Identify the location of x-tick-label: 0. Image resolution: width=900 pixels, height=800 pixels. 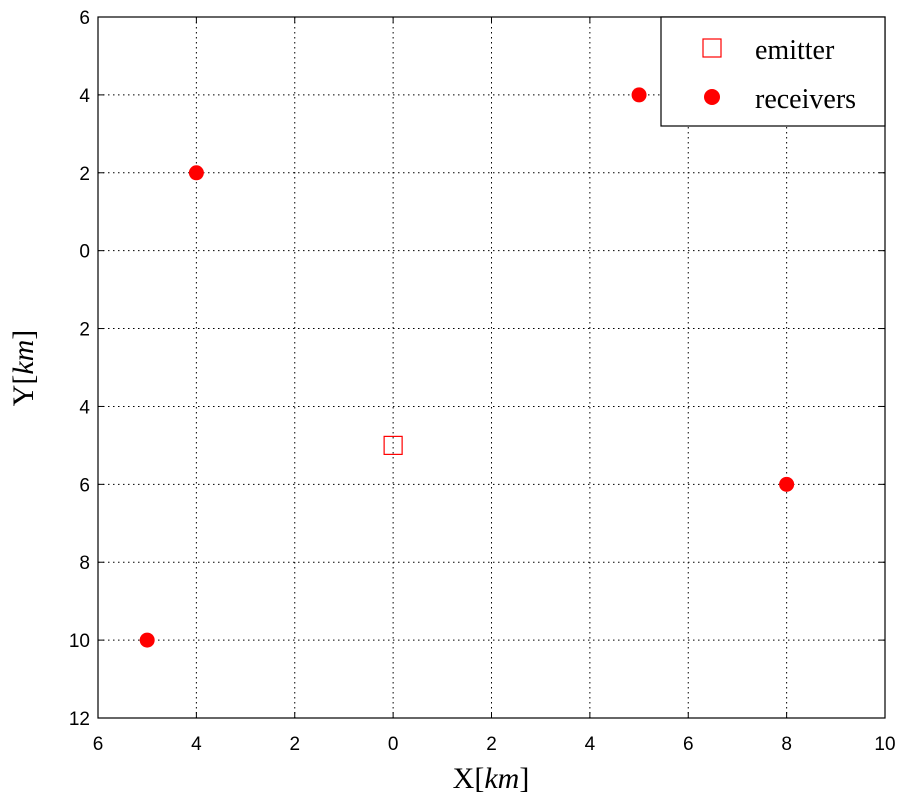
(393, 744).